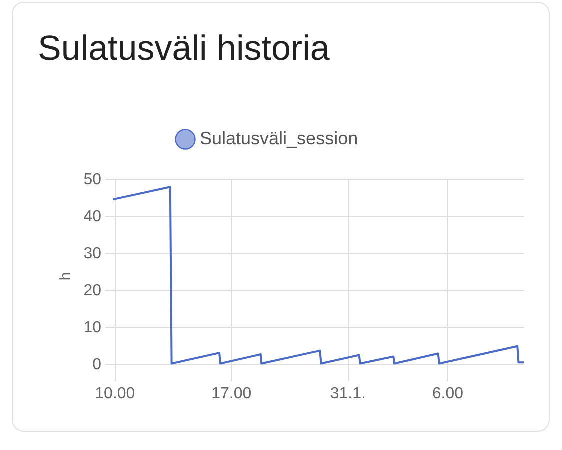 This screenshot has height=450, width=562. Describe the element at coordinates (66, 276) in the screenshot. I see `y-axis-title: h` at that location.